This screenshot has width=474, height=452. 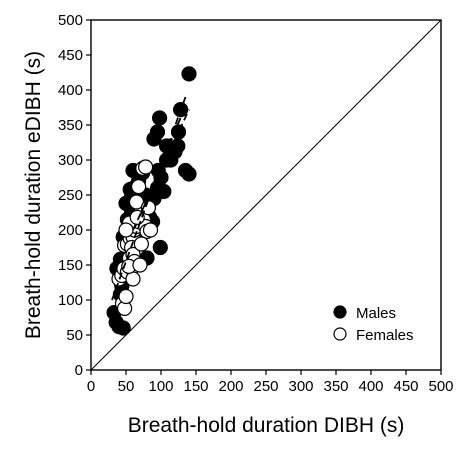 I want to click on y-tick-label: 200, so click(x=70, y=230).